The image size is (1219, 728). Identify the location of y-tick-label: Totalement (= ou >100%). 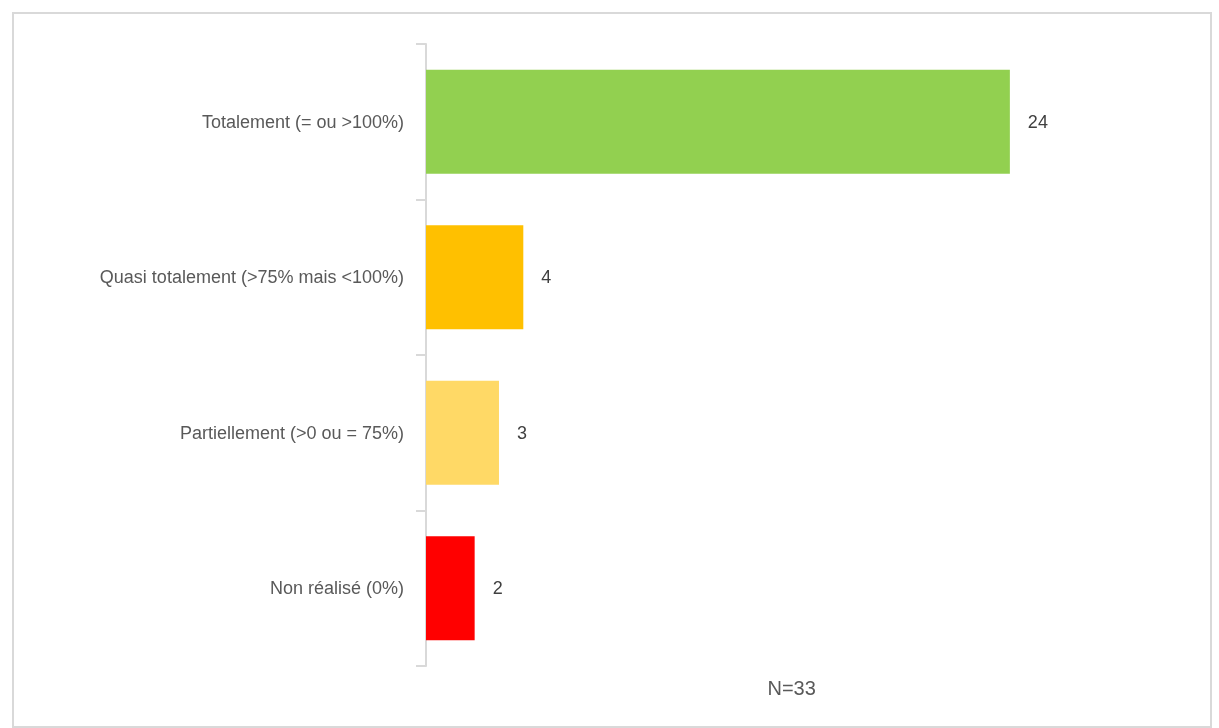
(302, 121).